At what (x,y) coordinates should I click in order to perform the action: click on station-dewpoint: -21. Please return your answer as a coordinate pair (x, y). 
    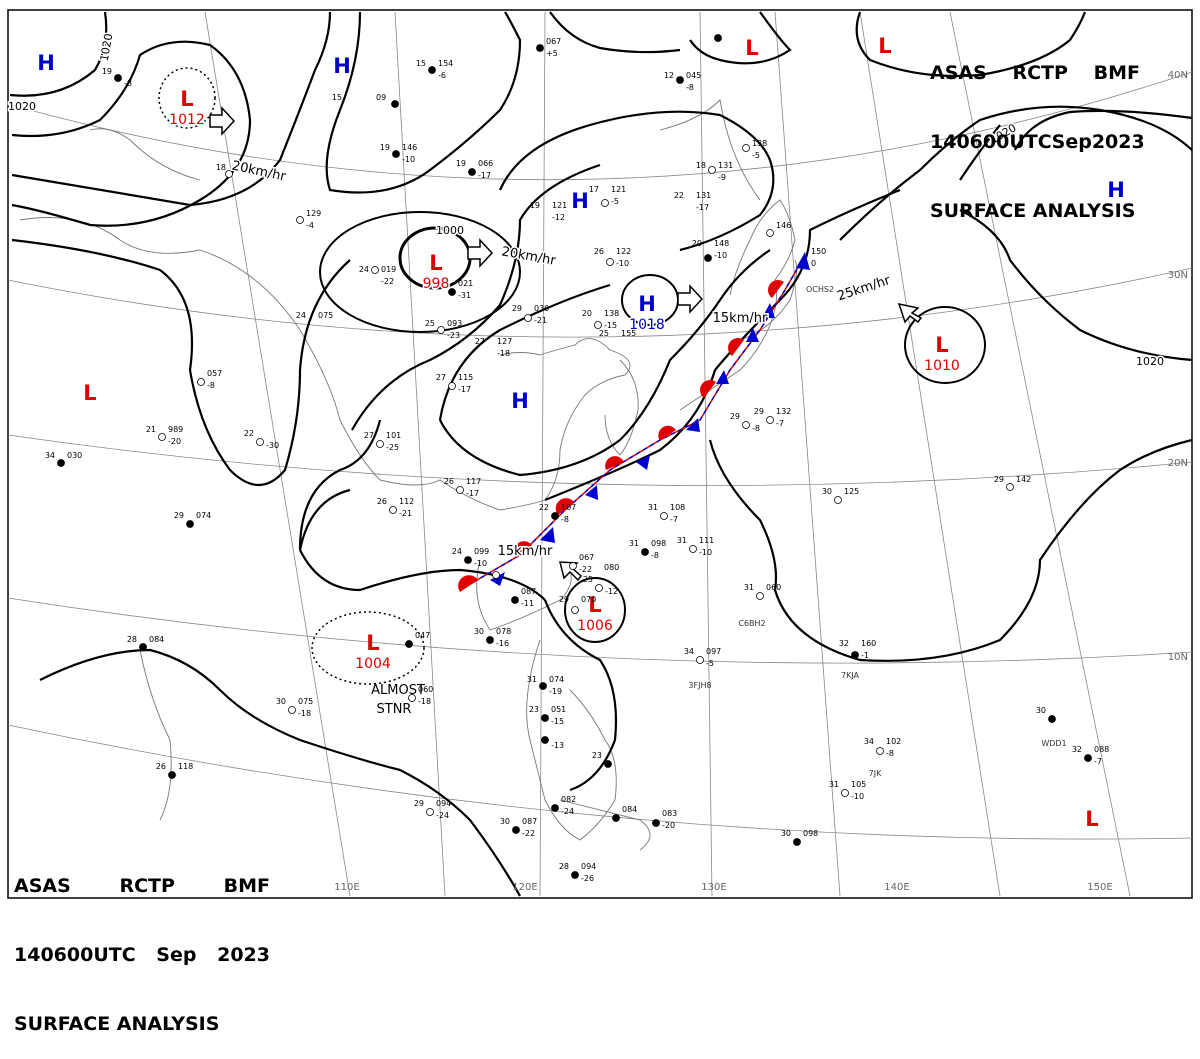
    Looking at the image, I should click on (405, 513).